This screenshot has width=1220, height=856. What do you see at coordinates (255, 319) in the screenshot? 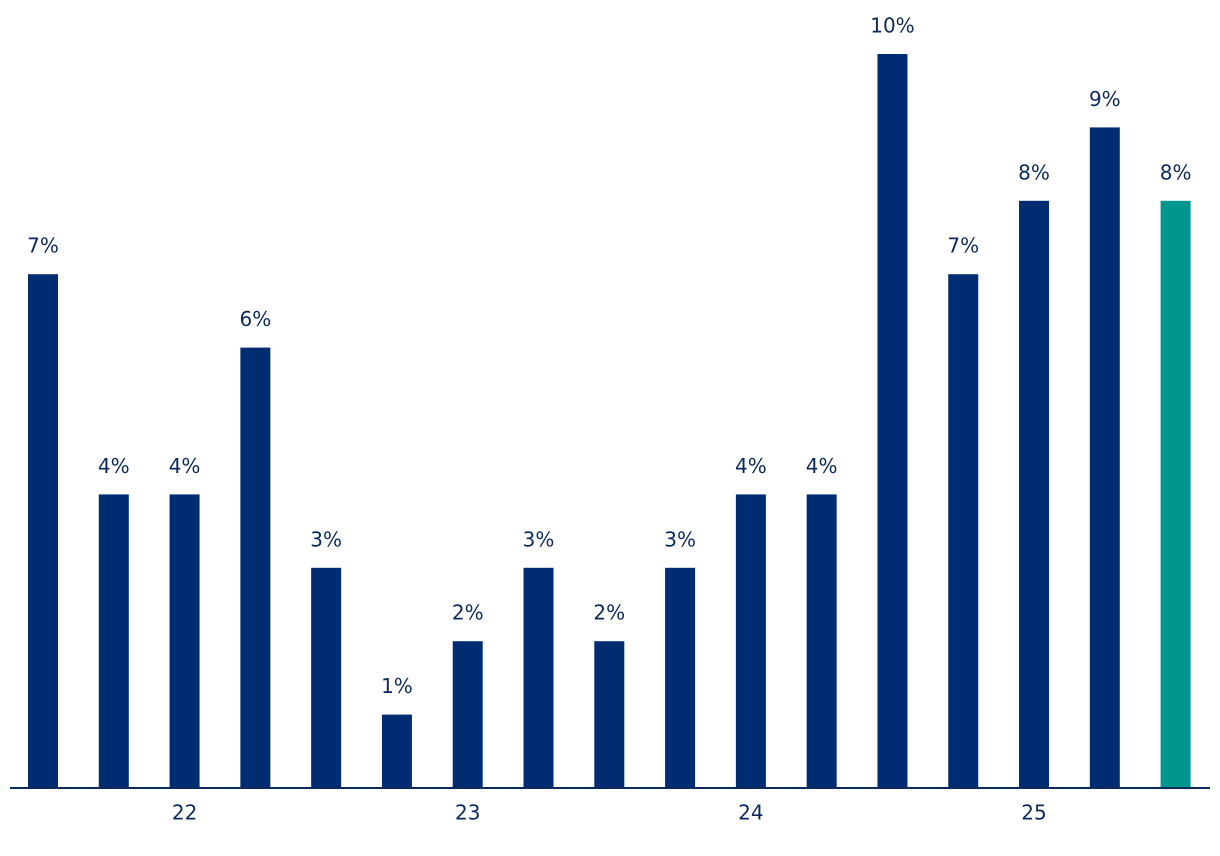
I see `value-label: 6%` at bounding box center [255, 319].